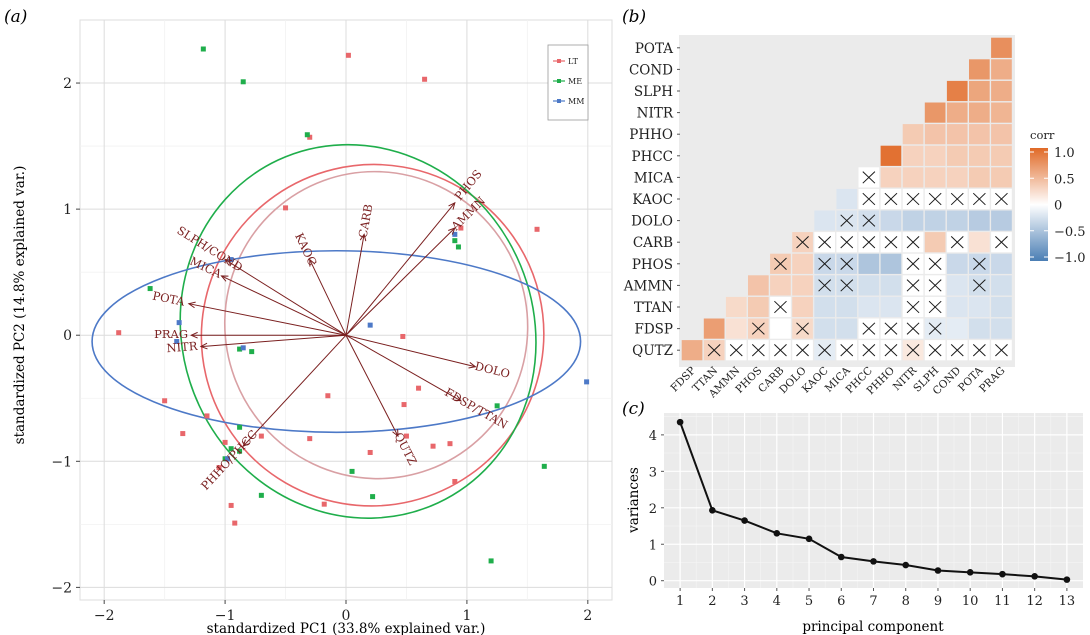 The width and height of the screenshot is (1090, 635). What do you see at coordinates (938, 601) in the screenshot?
I see `x-tick-label: 9` at bounding box center [938, 601].